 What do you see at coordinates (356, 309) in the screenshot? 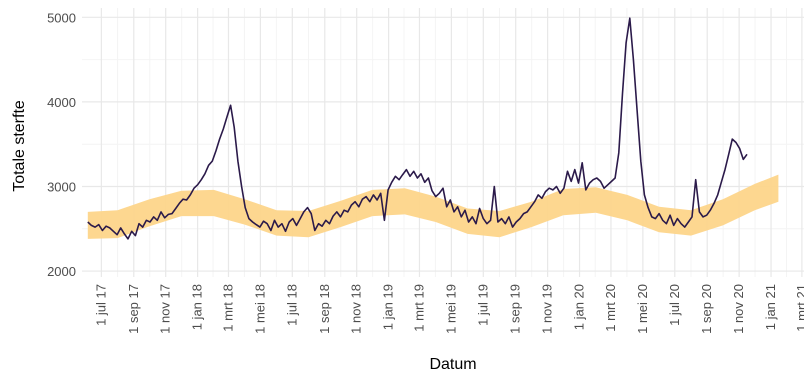
I see `x-tick-label: 1 nov 18` at bounding box center [356, 309].